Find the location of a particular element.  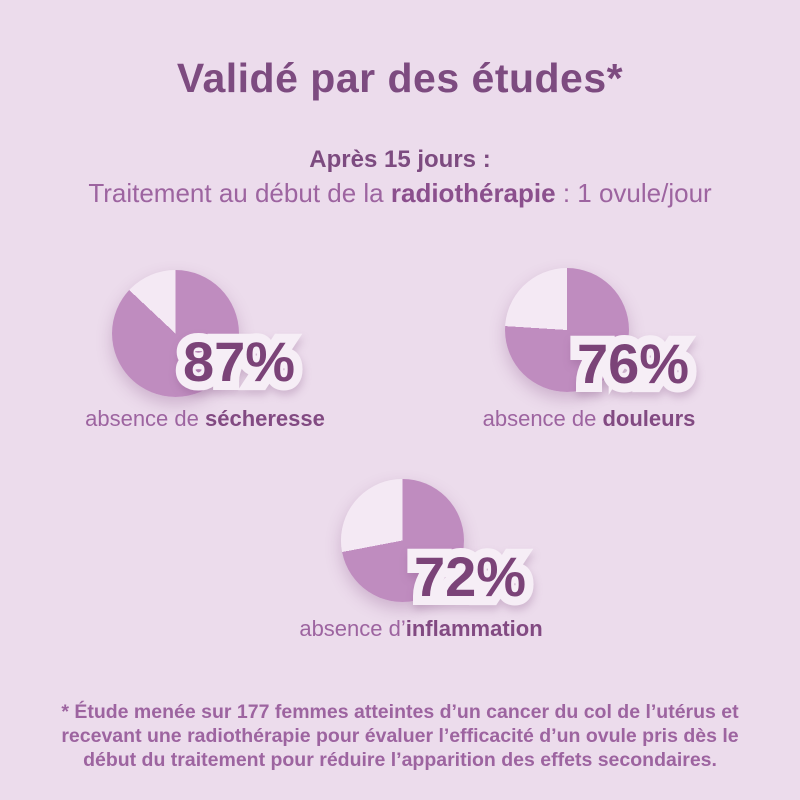

subtitle-treatment-emphasis: radiothérapie is located at coordinates (473, 193).